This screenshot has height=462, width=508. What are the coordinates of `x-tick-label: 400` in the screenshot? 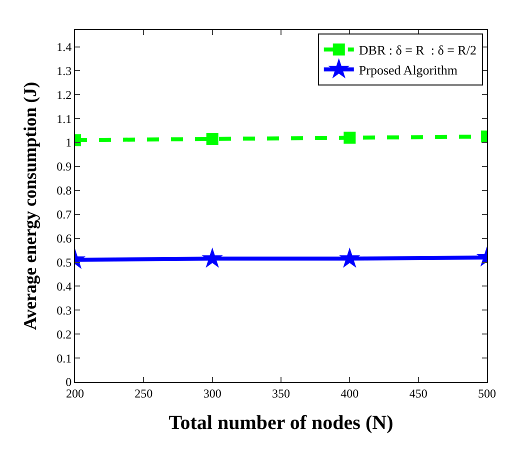 It's located at (349, 393).